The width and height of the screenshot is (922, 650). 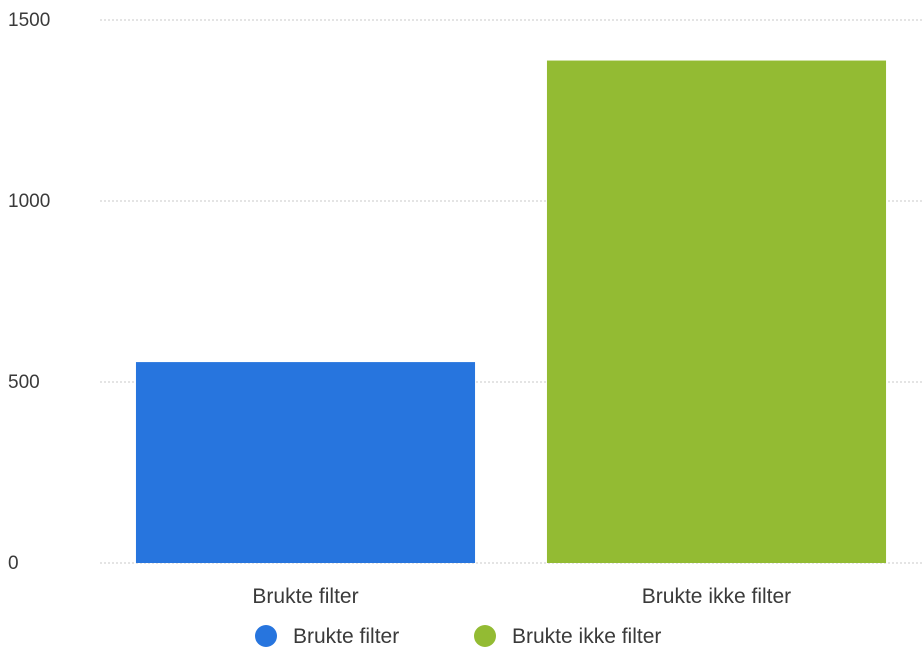 I want to click on legend-item-brukte-ikke-filter: Brukte ikke filter, so click(x=567, y=636).